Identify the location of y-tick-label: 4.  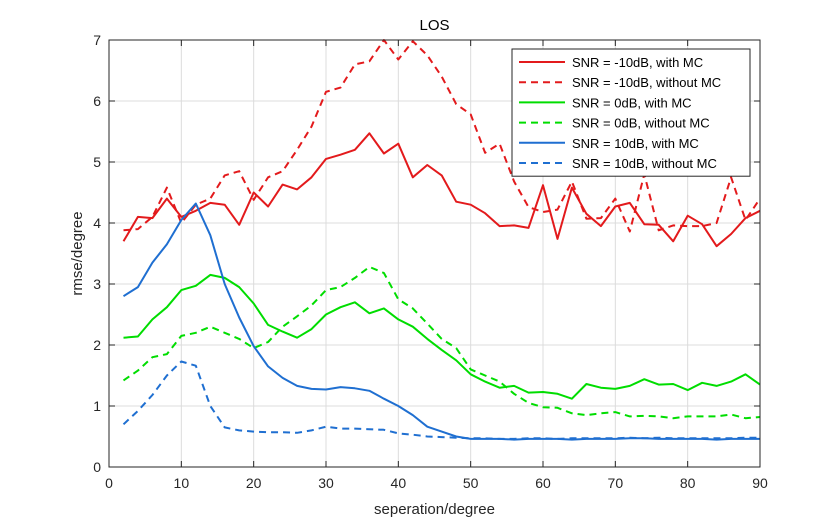
(97, 223).